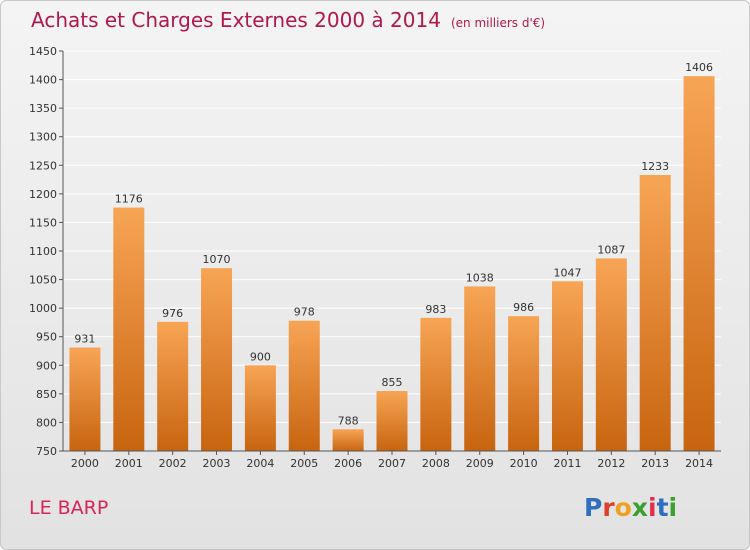  I want to click on x-tick-label: 2008, so click(436, 463).